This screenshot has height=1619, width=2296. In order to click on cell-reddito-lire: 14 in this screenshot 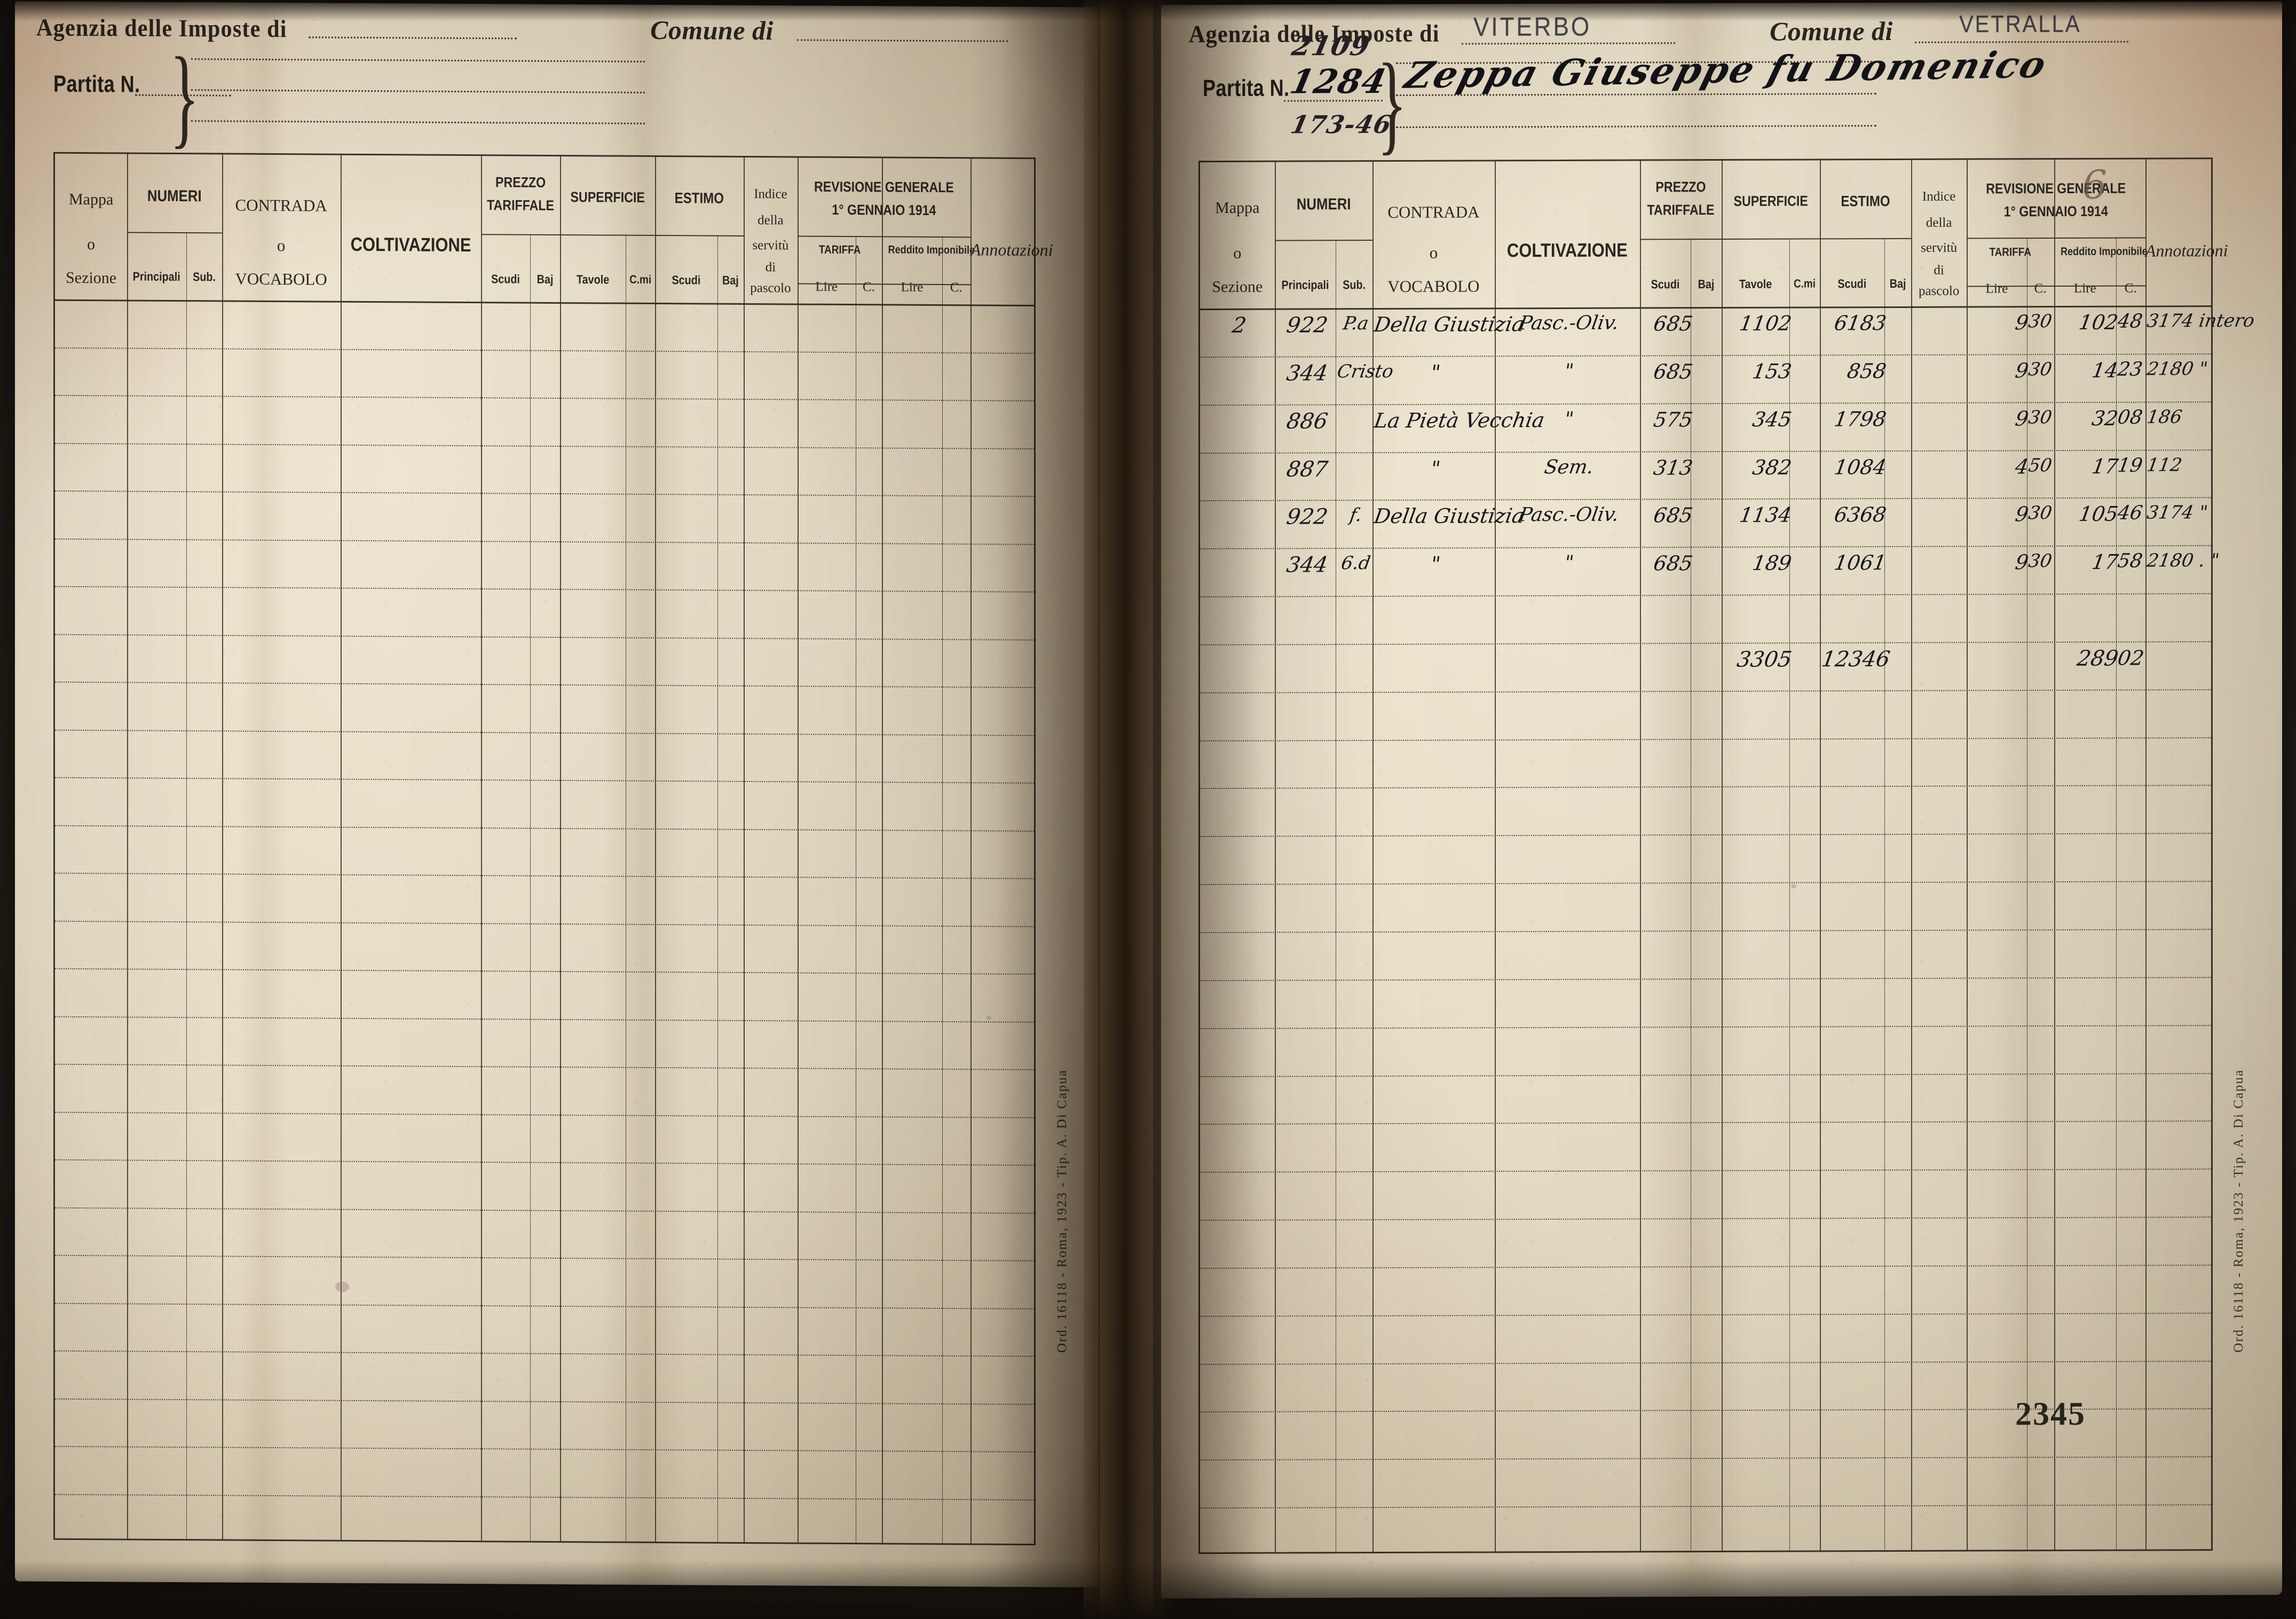, I will do `click(2105, 370)`.